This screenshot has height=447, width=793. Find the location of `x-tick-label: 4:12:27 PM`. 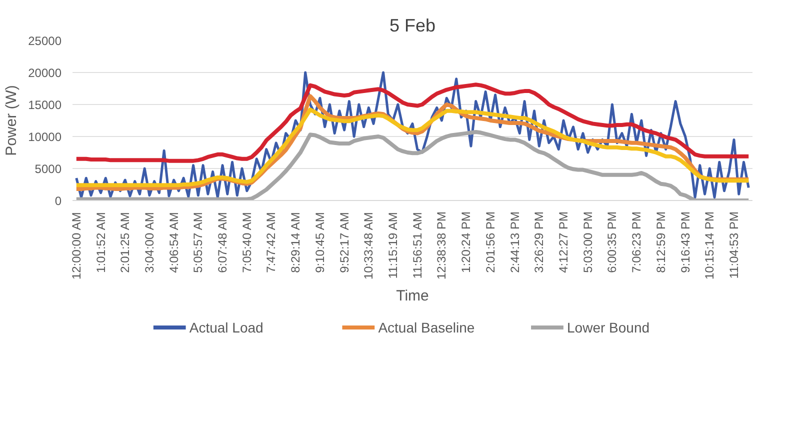

x-tick-label: 4:12:27 PM is located at coordinates (563, 242).